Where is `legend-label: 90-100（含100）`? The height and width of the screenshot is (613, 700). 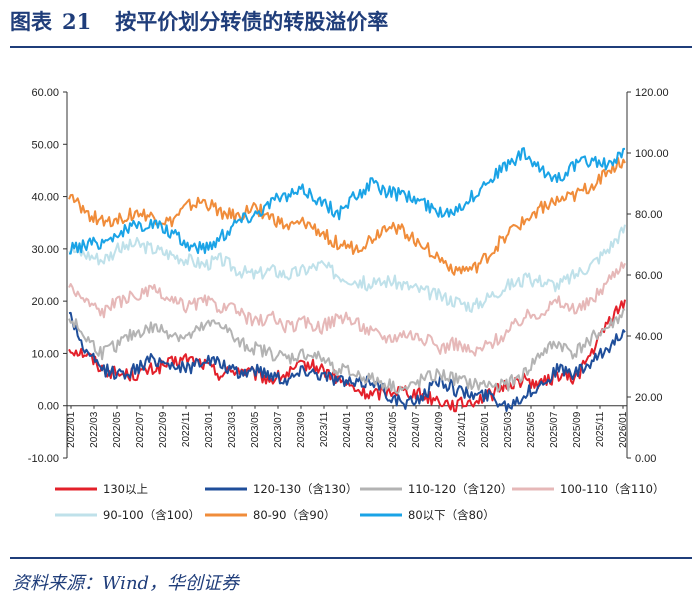 legend-label: 90-100（含100） is located at coordinates (151, 515).